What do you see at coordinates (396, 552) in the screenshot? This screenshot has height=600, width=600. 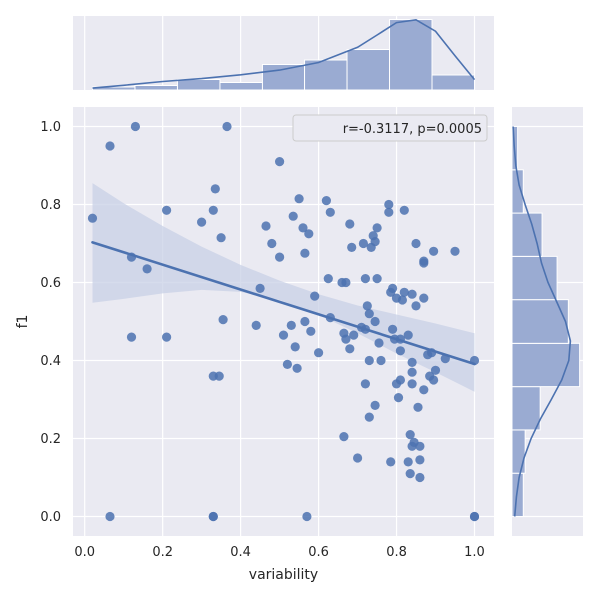 I see `x-tick-label: 0.8` at bounding box center [396, 552].